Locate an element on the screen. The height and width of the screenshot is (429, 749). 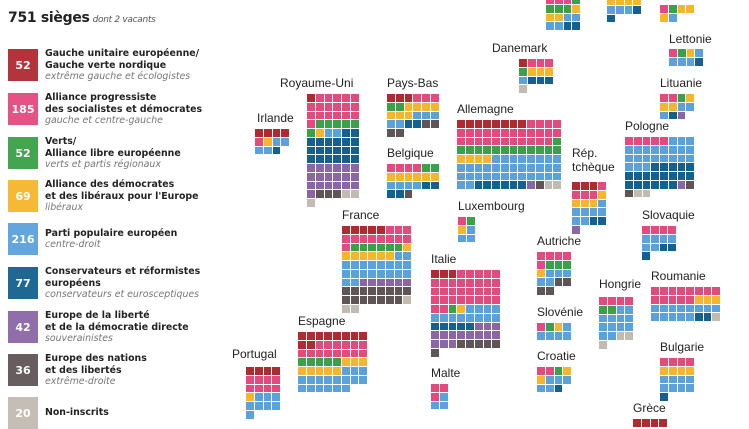
party-description: extrême gauche et écologistes is located at coordinates (118, 76).